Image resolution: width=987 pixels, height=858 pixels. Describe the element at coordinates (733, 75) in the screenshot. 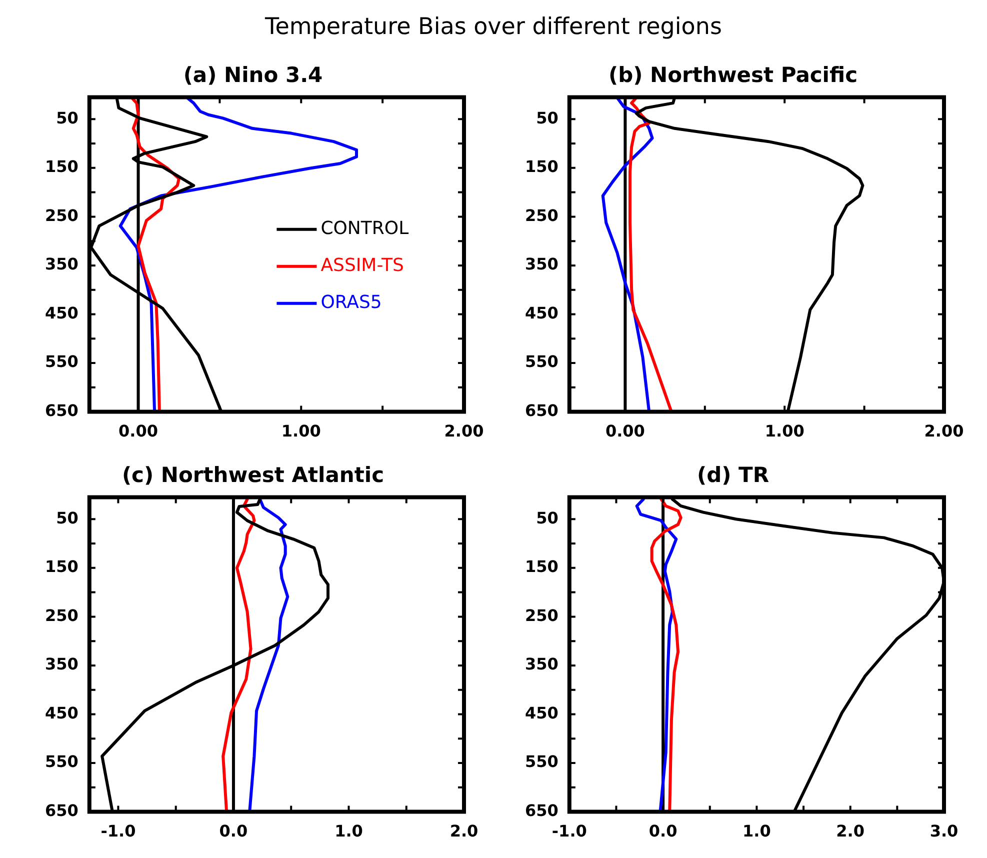

I see `chart-title: (b) Northwest Pacific` at that location.